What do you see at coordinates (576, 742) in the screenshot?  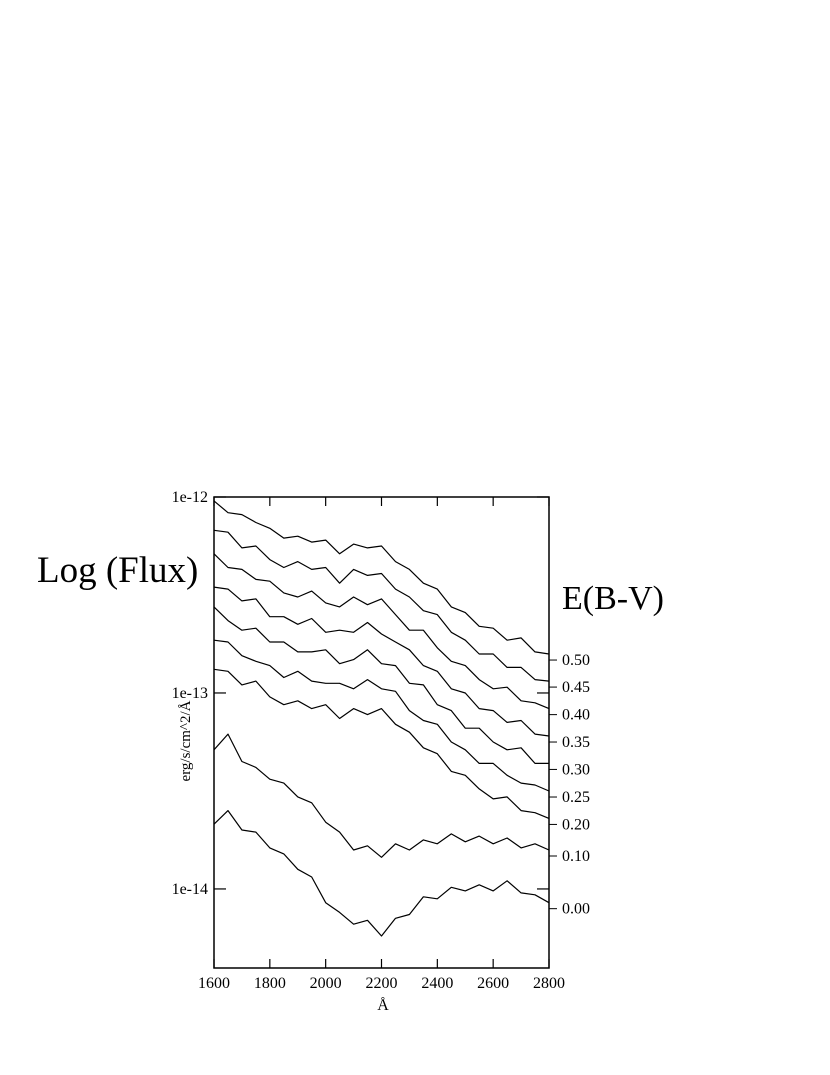 I see `series-label: 0.35` at bounding box center [576, 742].